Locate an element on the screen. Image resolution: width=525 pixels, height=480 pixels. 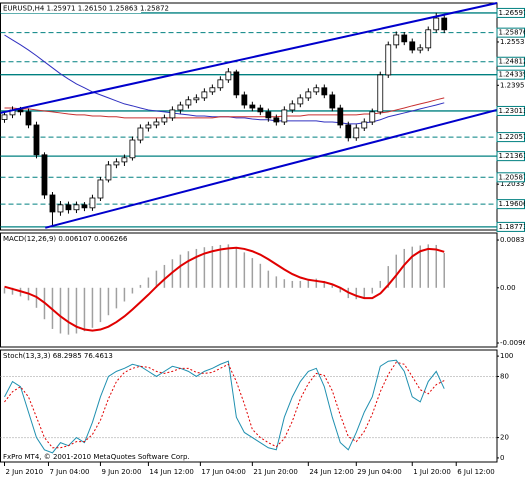
y-tick-label: 0 is located at coordinates (502, 458).